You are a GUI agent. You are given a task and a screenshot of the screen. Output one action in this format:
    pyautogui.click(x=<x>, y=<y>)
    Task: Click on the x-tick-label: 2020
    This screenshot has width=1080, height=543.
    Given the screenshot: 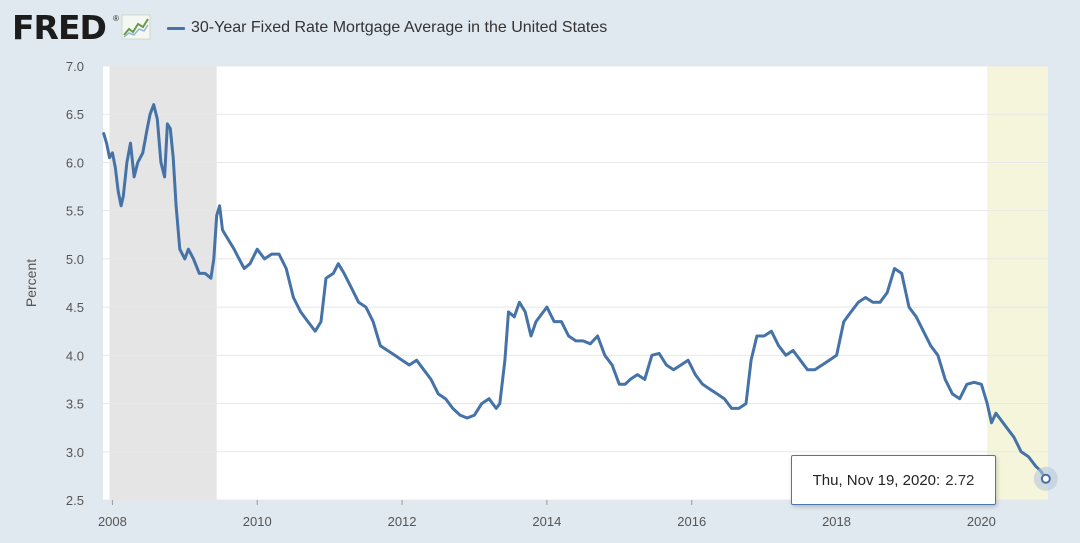 What is the action you would take?
    pyautogui.click(x=981, y=521)
    